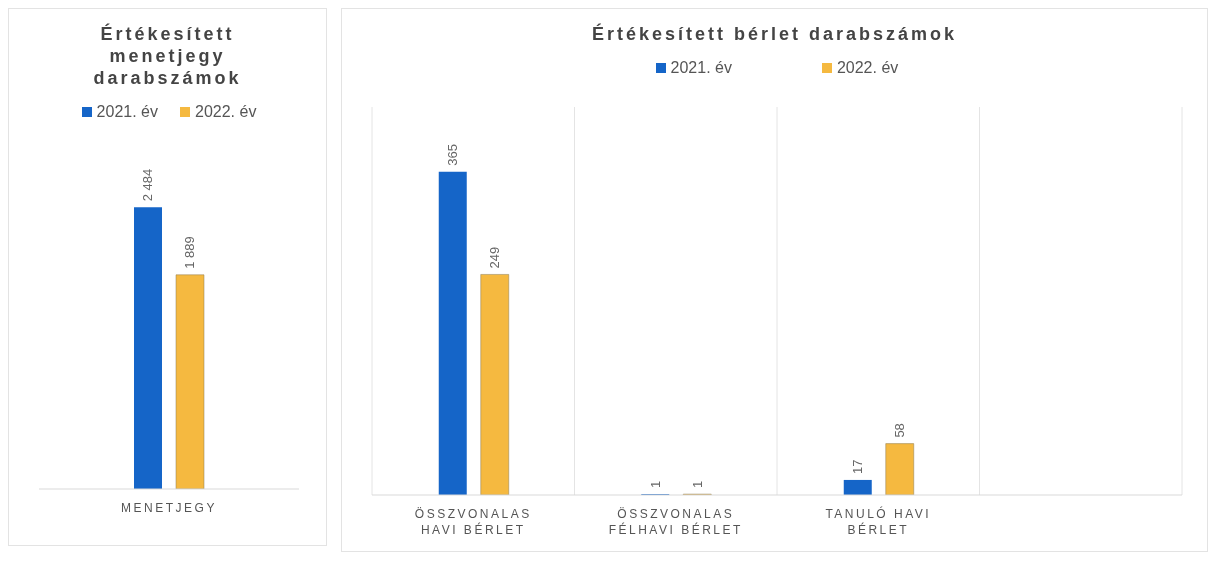  I want to click on data-label: 249, so click(495, 257).